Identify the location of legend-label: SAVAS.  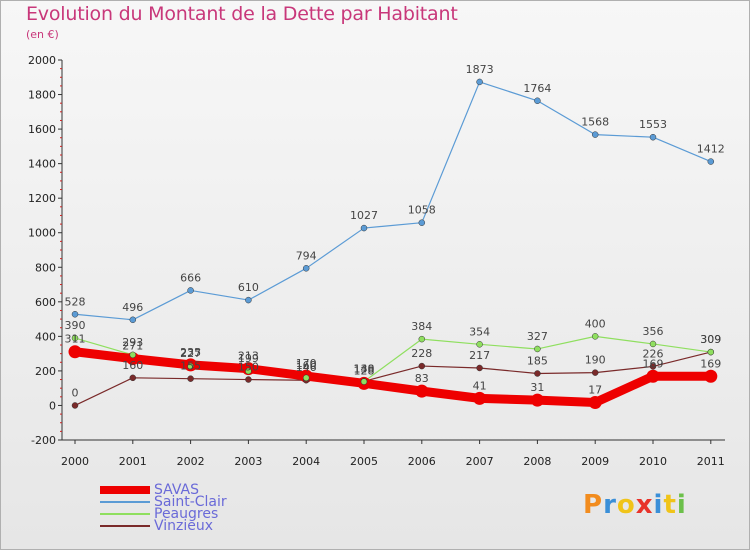
(176, 490).